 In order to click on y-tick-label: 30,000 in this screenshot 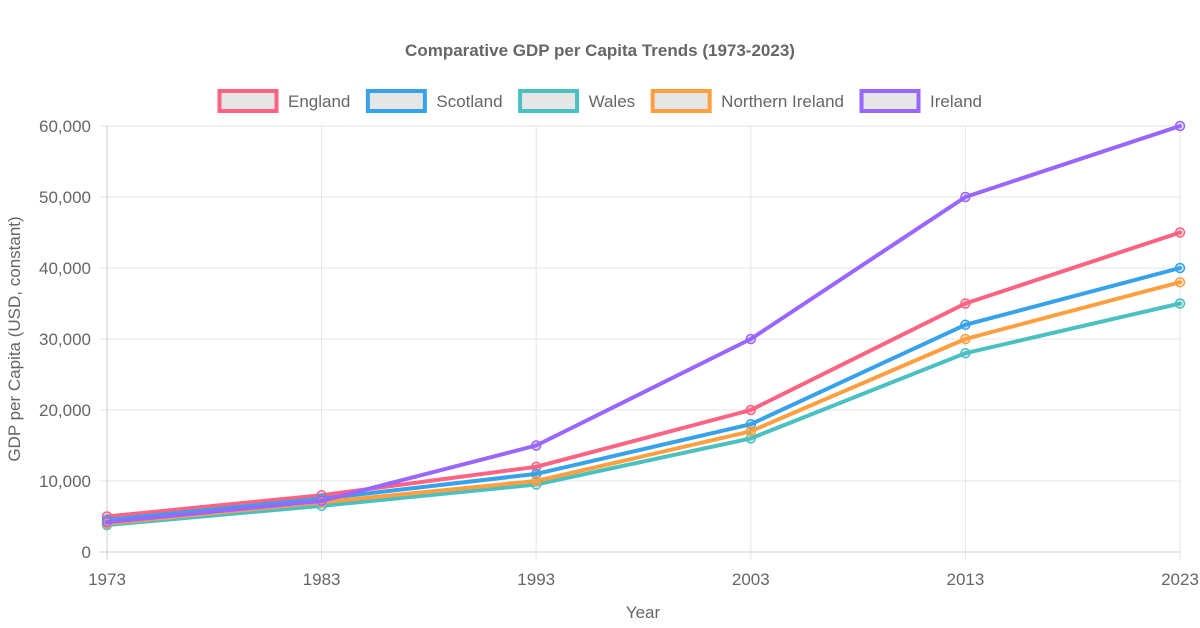, I will do `click(65, 339)`.